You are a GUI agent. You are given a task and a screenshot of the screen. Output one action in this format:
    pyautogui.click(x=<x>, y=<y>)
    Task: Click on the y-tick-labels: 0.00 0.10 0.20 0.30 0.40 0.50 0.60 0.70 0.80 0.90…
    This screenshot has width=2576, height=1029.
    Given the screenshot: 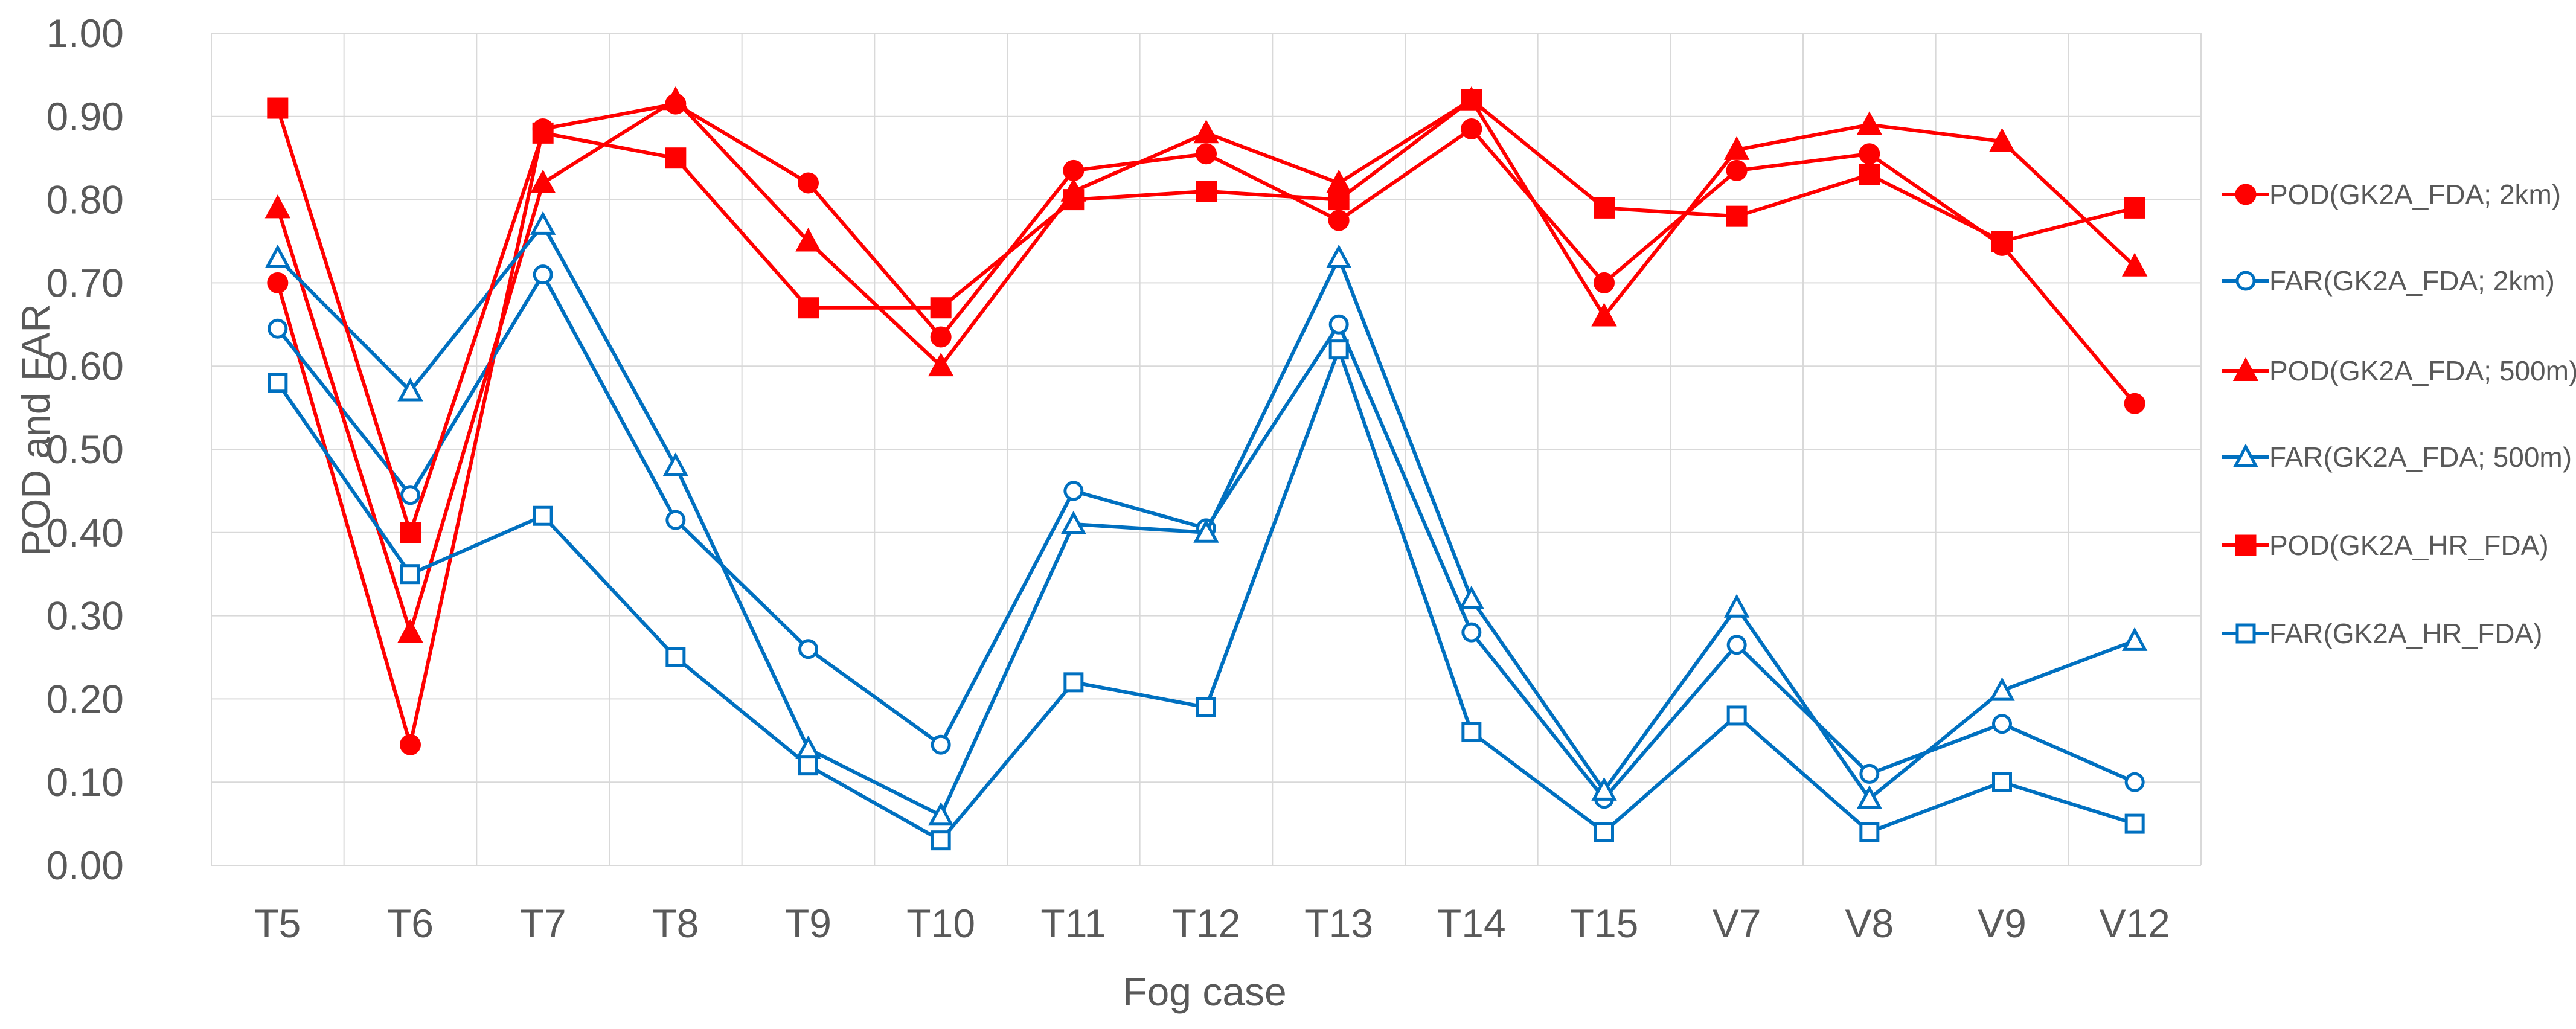 What is the action you would take?
    pyautogui.click(x=85, y=449)
    